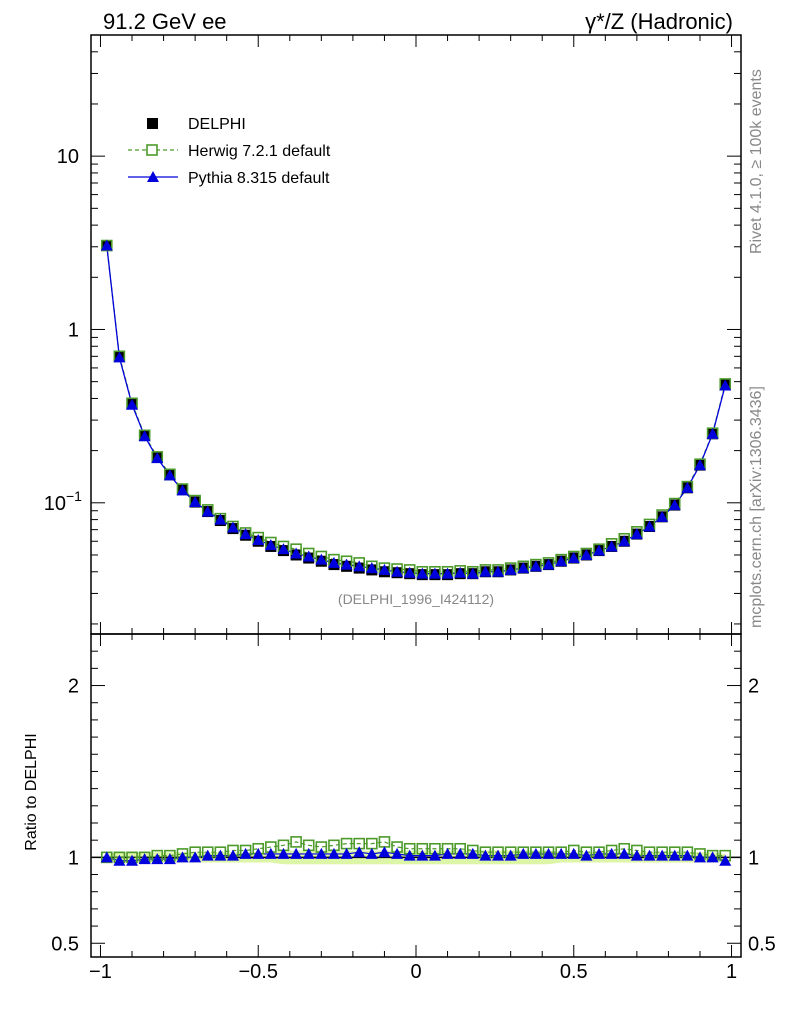 The width and height of the screenshot is (786, 1024). I want to click on analysis-watermark: (DELPHI_1996_I424112), so click(416, 599).